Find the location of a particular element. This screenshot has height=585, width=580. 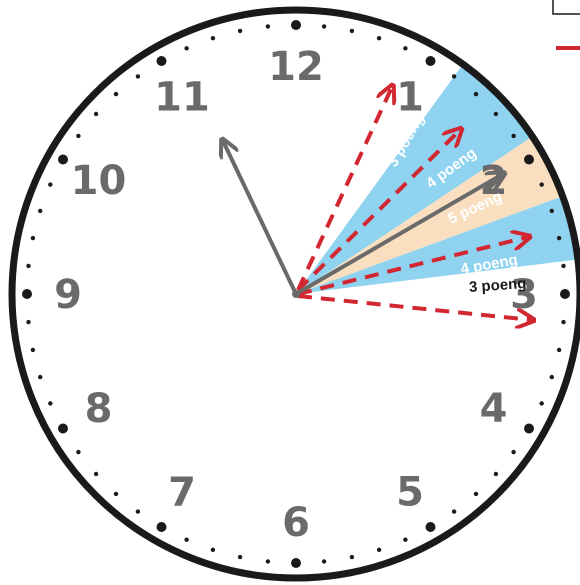

numeral-10: 10 is located at coordinates (99, 181).